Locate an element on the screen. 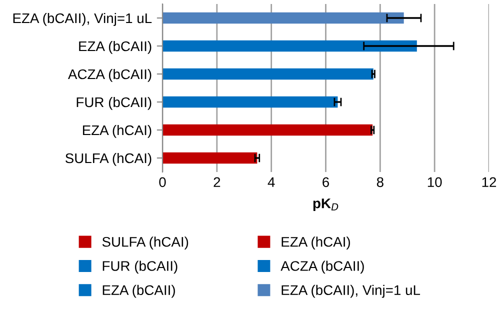 Image resolution: width=500 pixels, height=320 pixels. y-tick-label: EZA (bCAII) is located at coordinates (115, 47).